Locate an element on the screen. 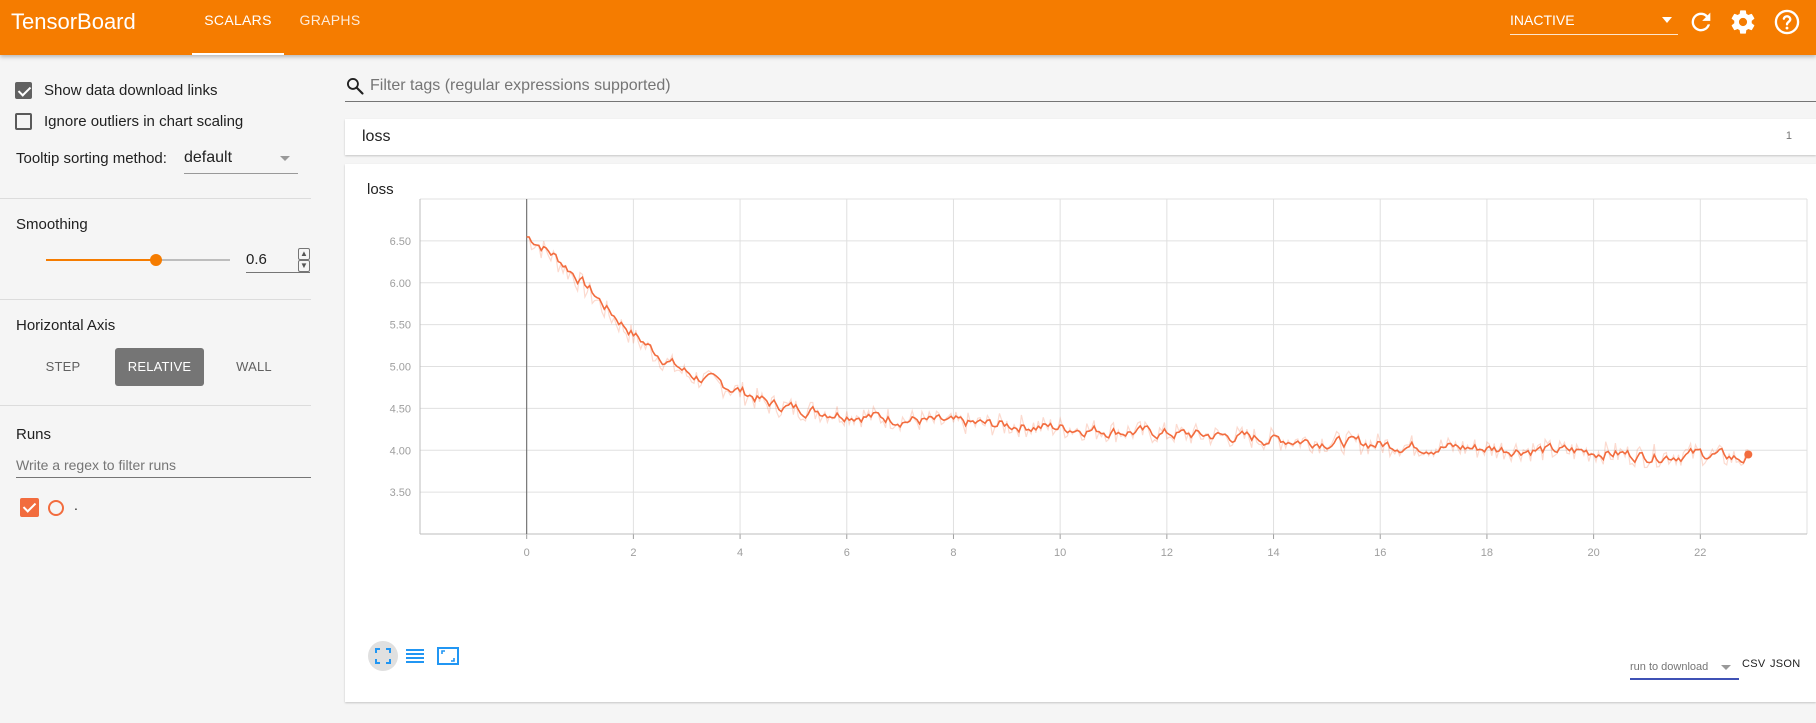  fit-to-data-icon is located at coordinates (448, 656).